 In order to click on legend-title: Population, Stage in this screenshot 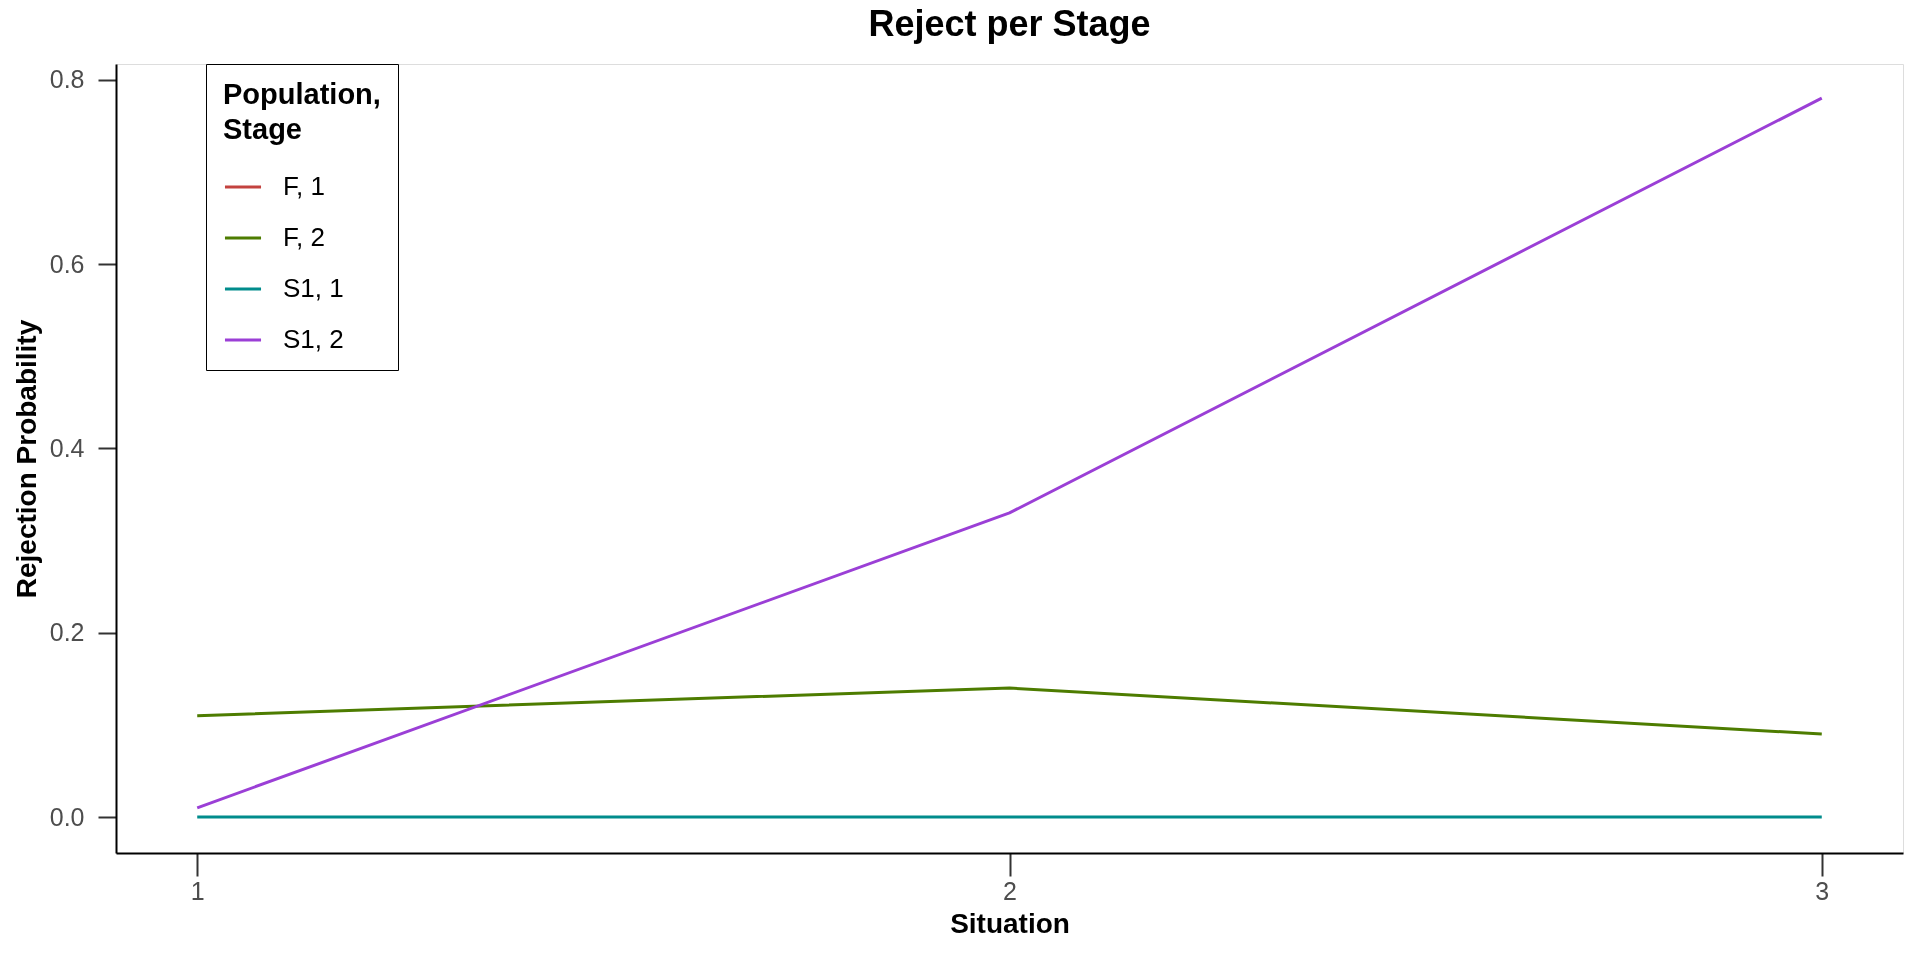, I will do `click(302, 111)`.